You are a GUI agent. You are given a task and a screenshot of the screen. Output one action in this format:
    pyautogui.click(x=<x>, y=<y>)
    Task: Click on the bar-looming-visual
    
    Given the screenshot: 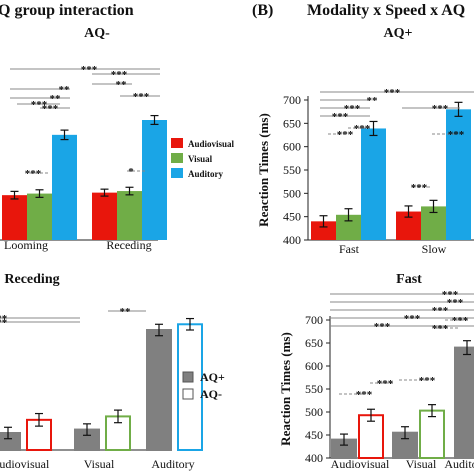 What is the action you would take?
    pyautogui.click(x=39, y=216)
    